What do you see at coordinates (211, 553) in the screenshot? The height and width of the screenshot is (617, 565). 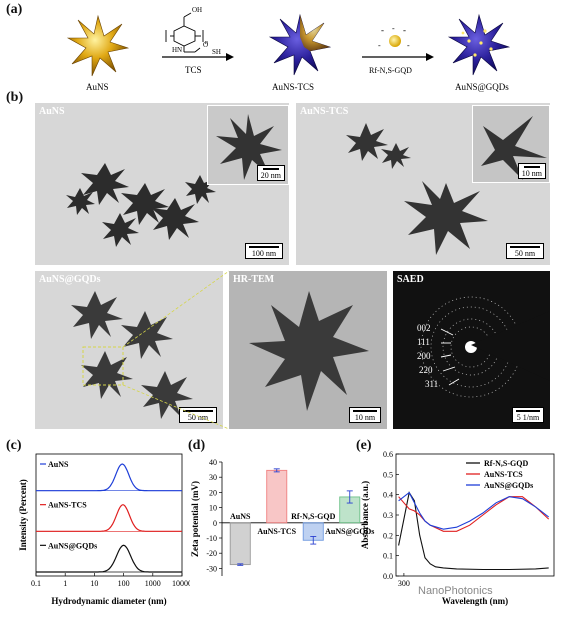 I see `chart-d-ytick-label: -20` at bounding box center [211, 553].